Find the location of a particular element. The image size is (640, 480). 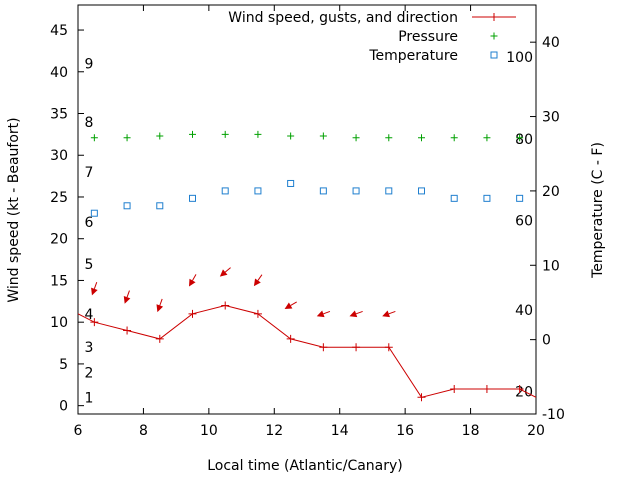

x-tick-label: 6 is located at coordinates (78, 431).